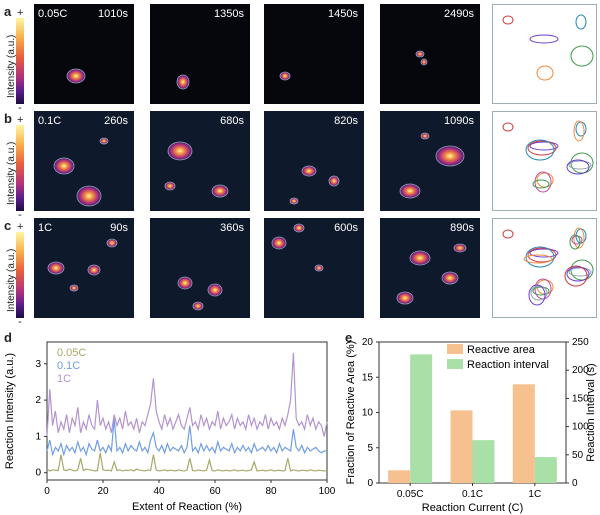 The image size is (600, 515). What do you see at coordinates (327, 491) in the screenshot?
I see `x-tick-label: 100` at bounding box center [327, 491].